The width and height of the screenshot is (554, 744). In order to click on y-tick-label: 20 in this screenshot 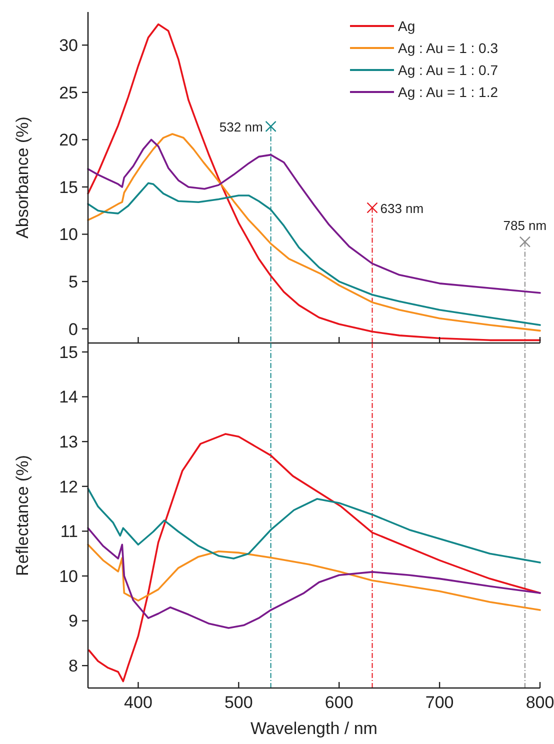, I will do `click(68, 140)`.